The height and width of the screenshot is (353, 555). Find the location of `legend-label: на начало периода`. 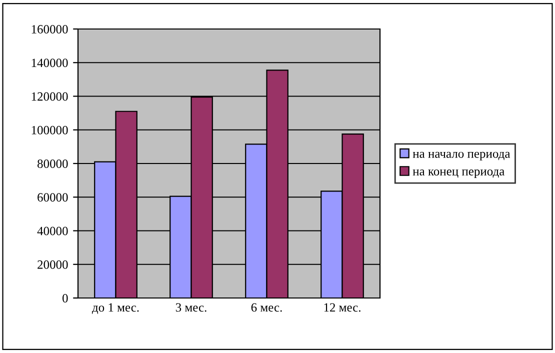

legend-label: на начало периода is located at coordinates (461, 156).